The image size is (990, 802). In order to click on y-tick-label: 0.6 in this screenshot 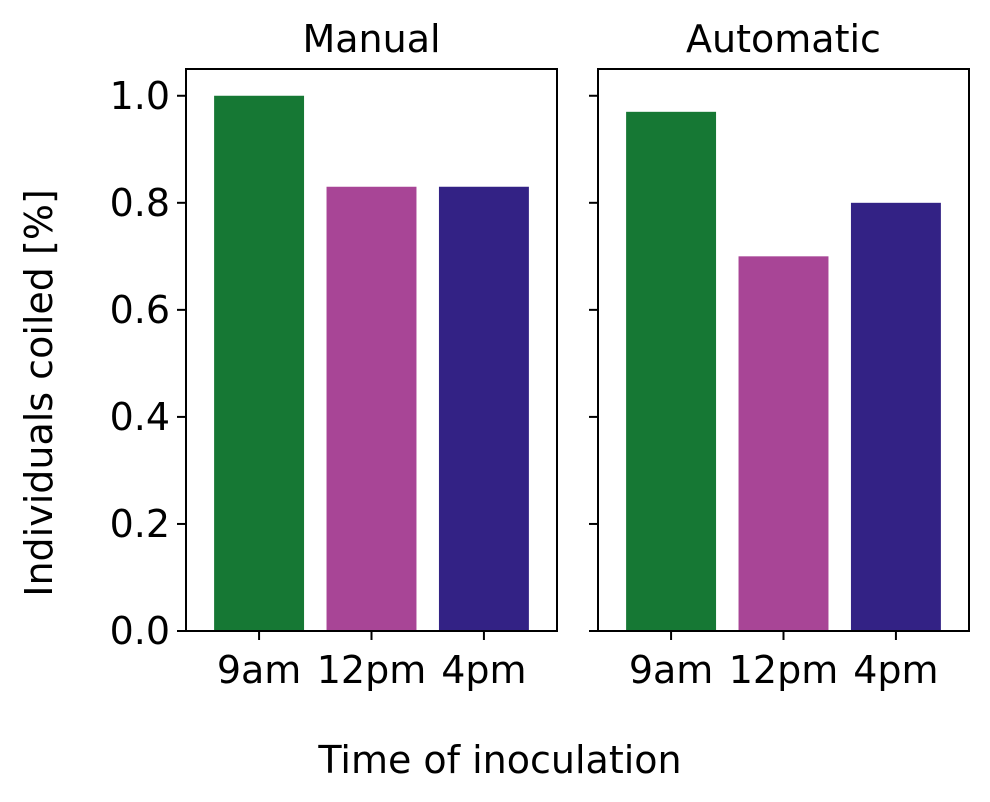, I will do `click(140, 310)`.